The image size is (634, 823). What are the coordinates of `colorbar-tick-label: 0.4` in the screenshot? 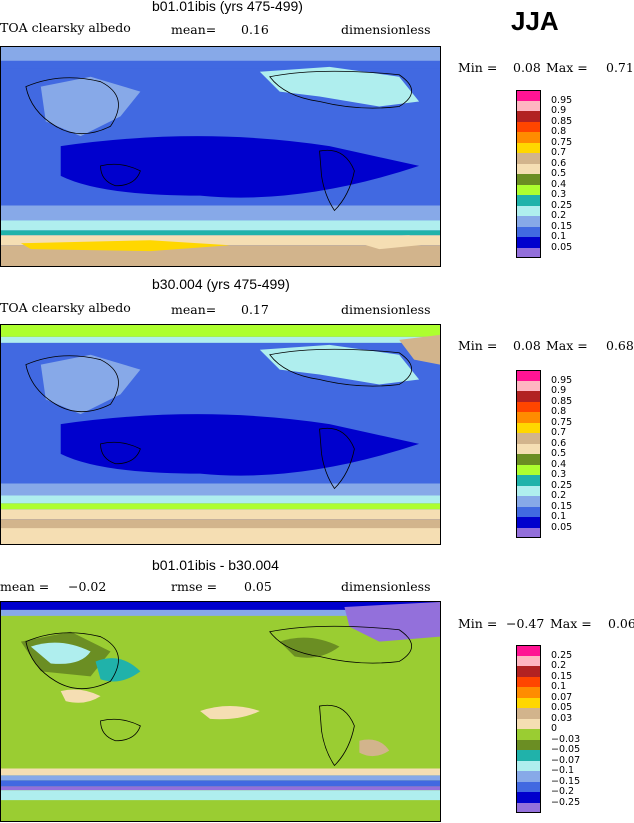 It's located at (559, 464).